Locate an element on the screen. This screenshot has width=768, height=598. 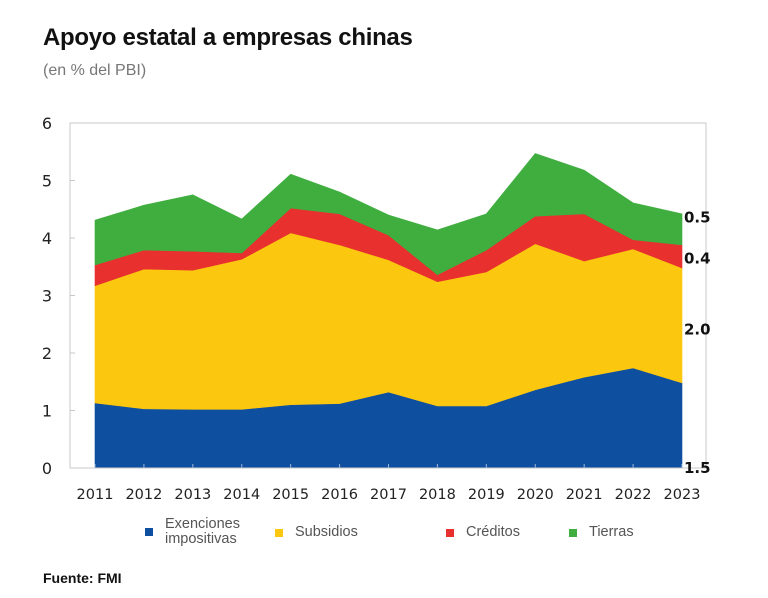
x-tick-label: 2012 is located at coordinates (143, 495).